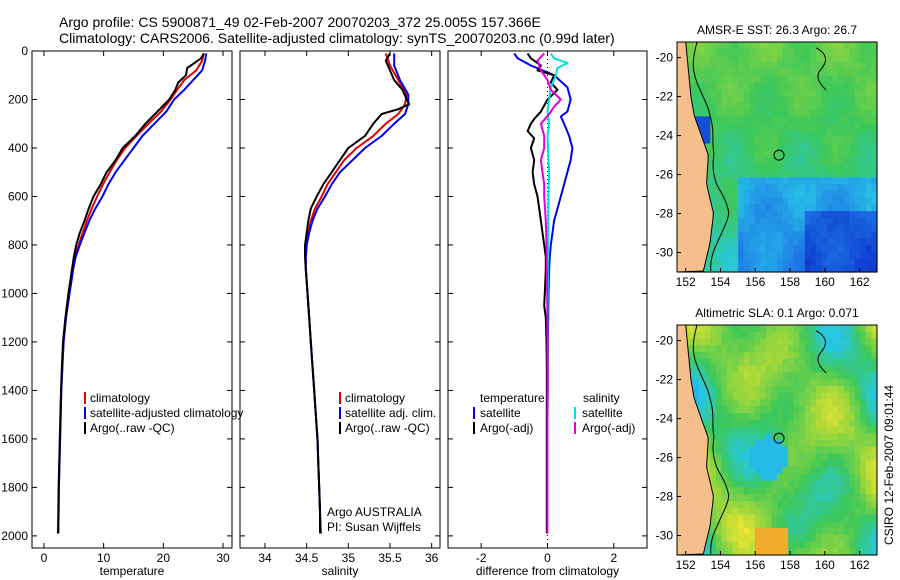 Image resolution: width=900 pixels, height=580 pixels. Describe the element at coordinates (349, 558) in the screenshot. I see `x-tick-label: 35` at that location.